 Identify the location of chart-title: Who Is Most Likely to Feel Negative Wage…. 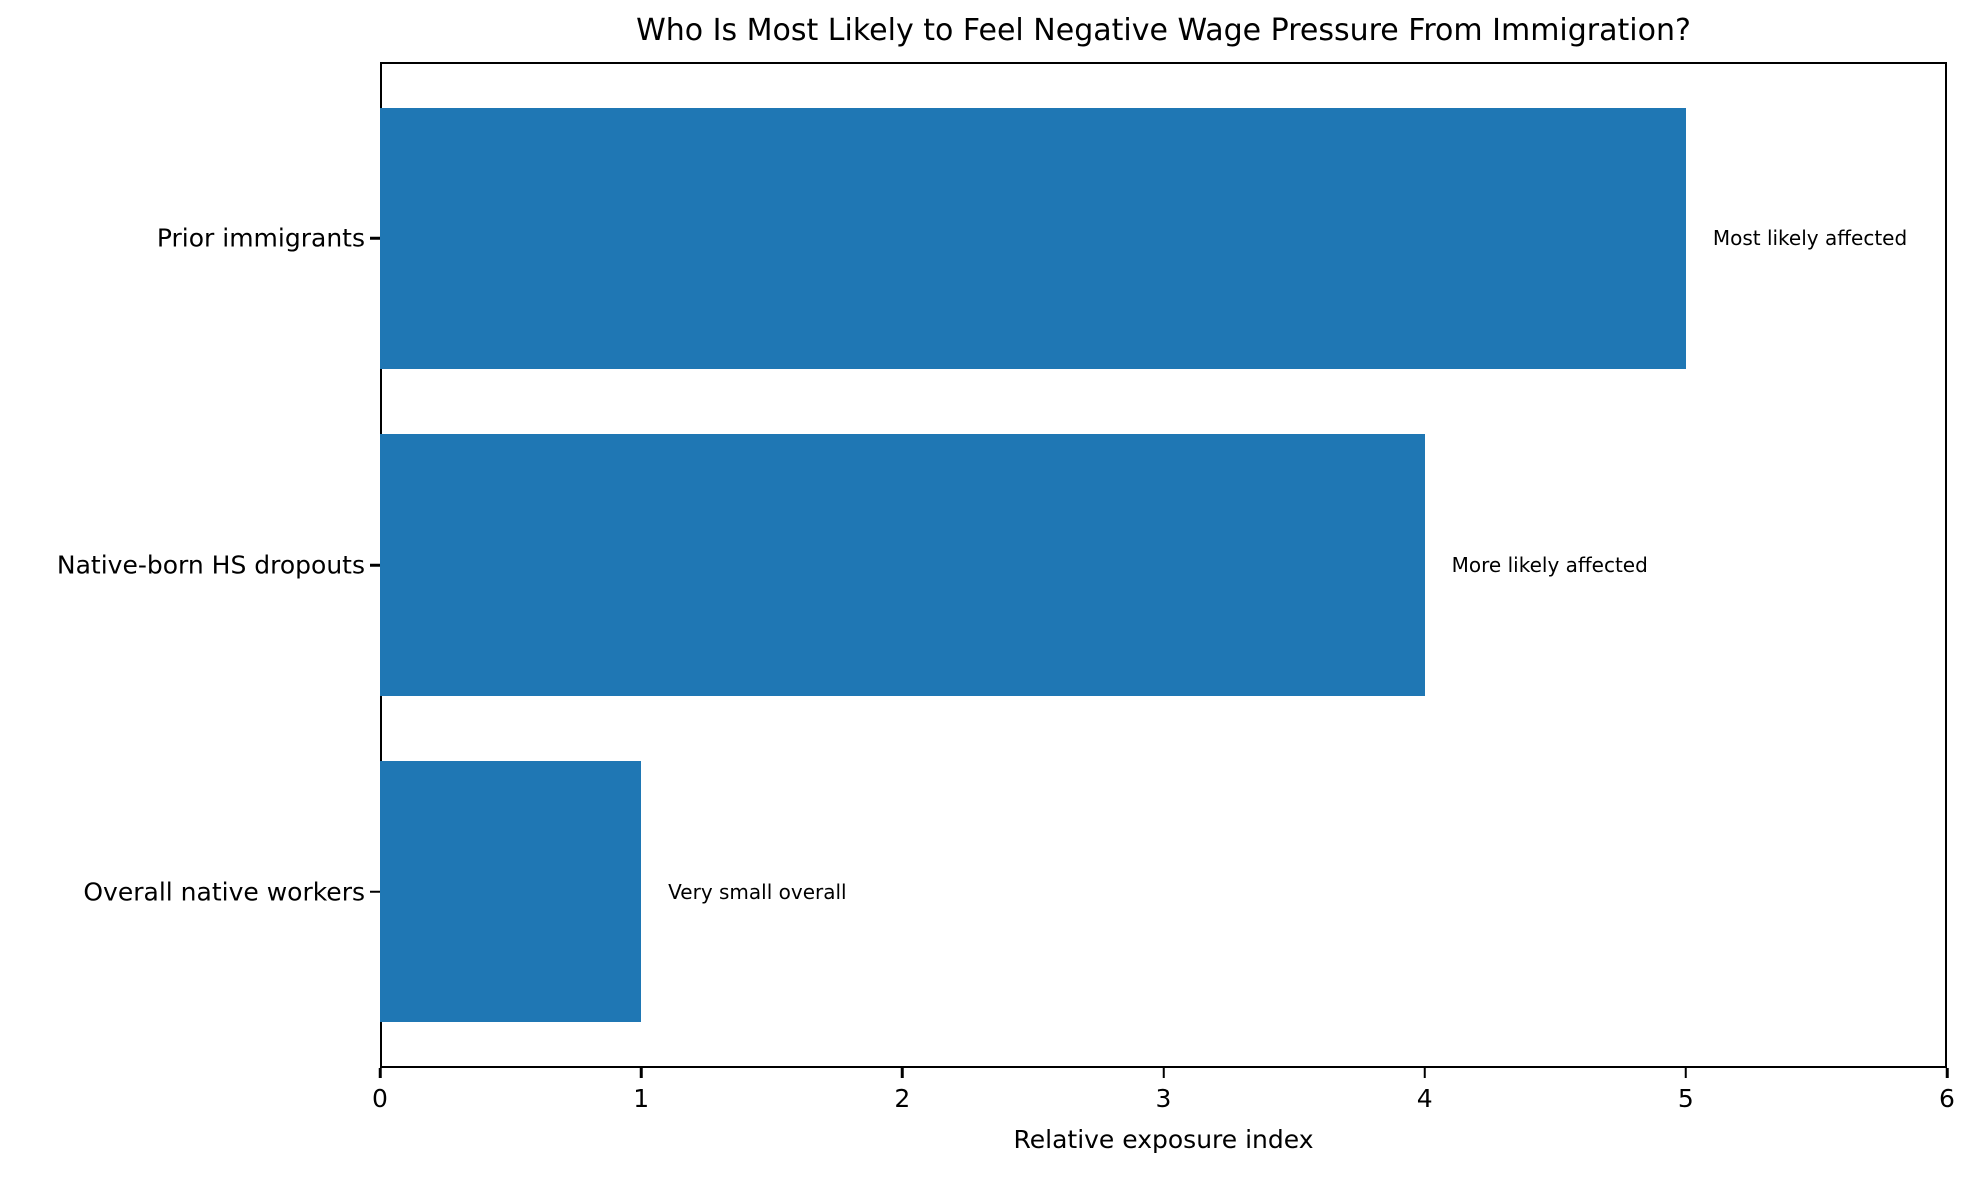
(1163, 30).